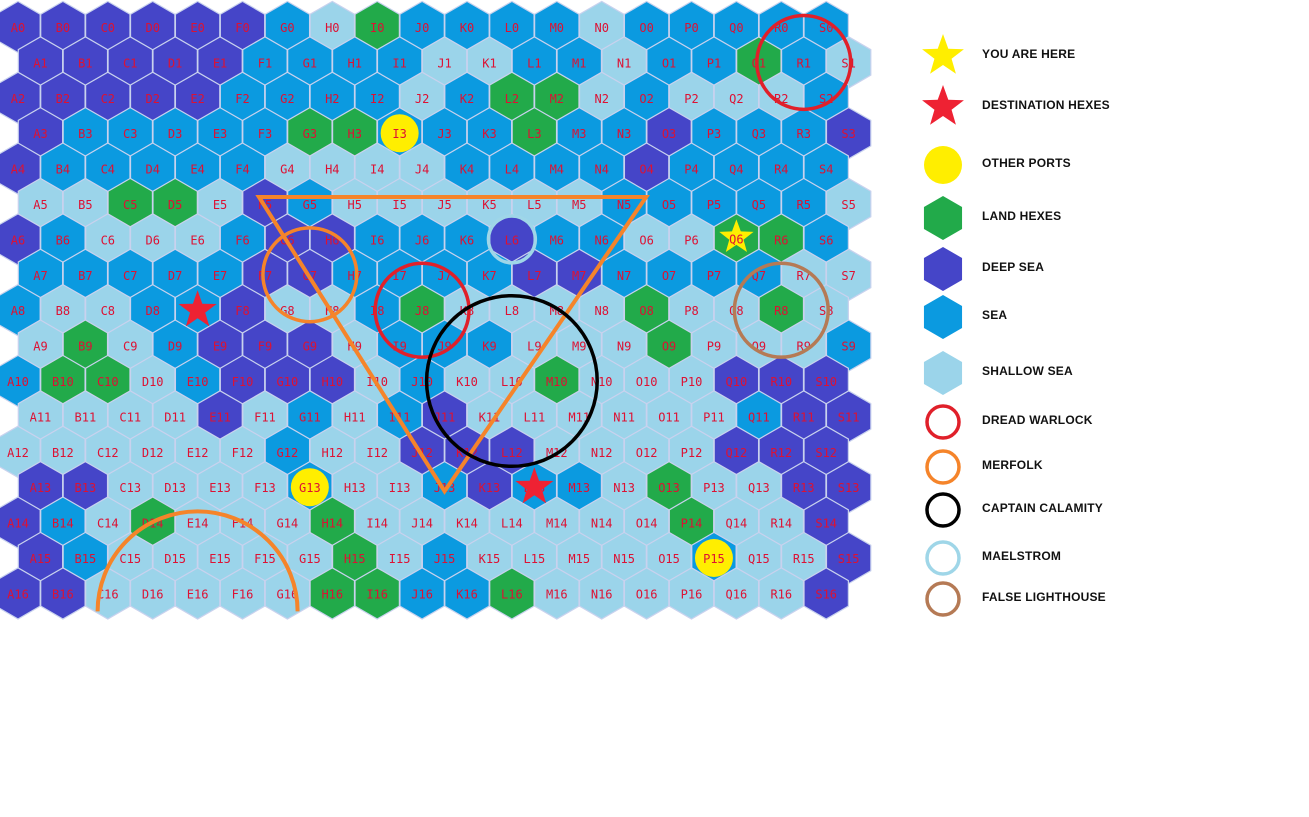  I want to click on merfolk-arc-zone, so click(197, 560).